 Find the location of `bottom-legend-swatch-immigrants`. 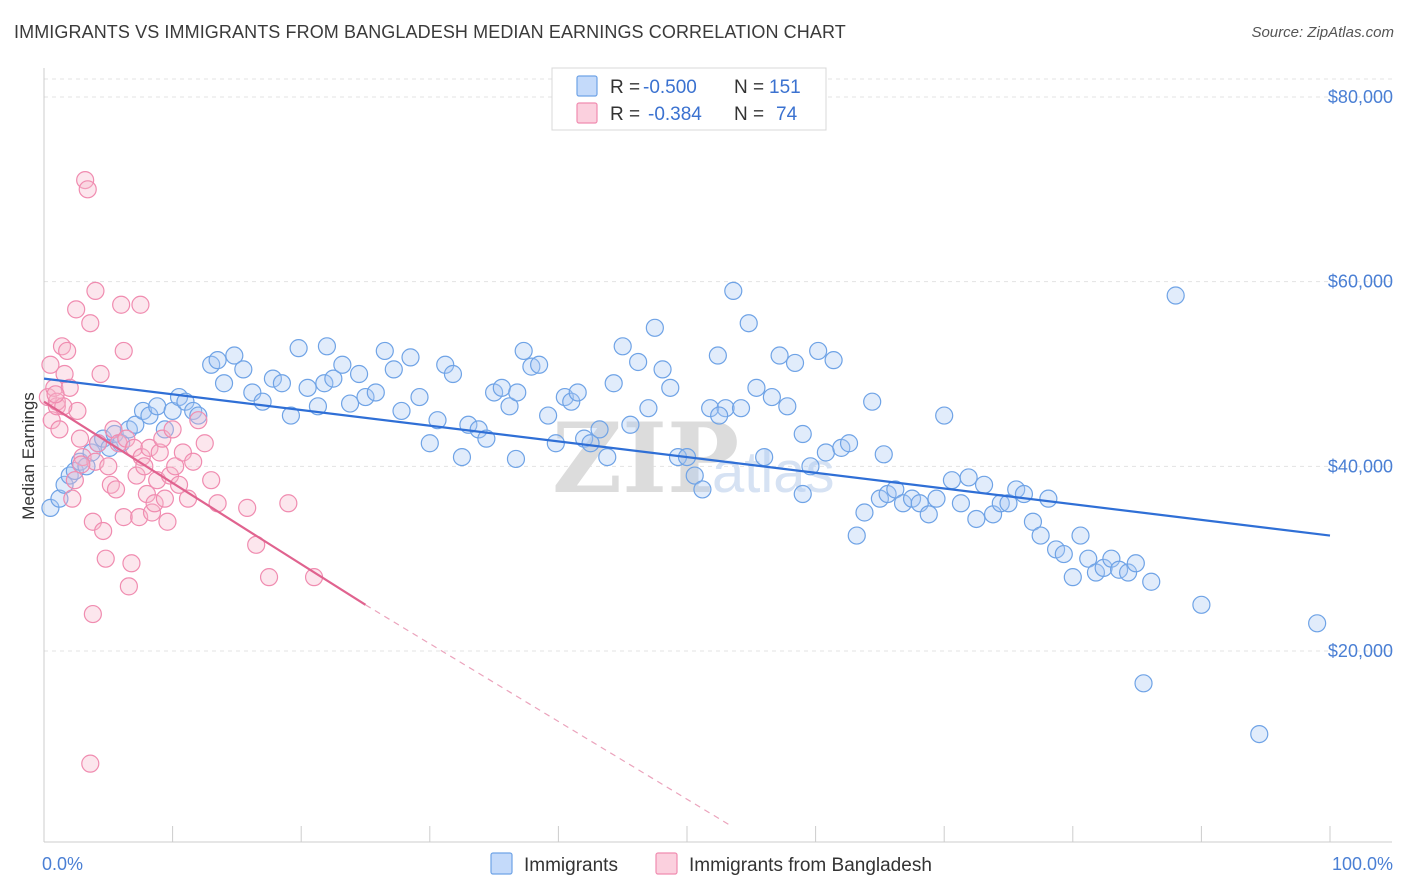

bottom-legend-swatch-immigrants is located at coordinates (501, 863).